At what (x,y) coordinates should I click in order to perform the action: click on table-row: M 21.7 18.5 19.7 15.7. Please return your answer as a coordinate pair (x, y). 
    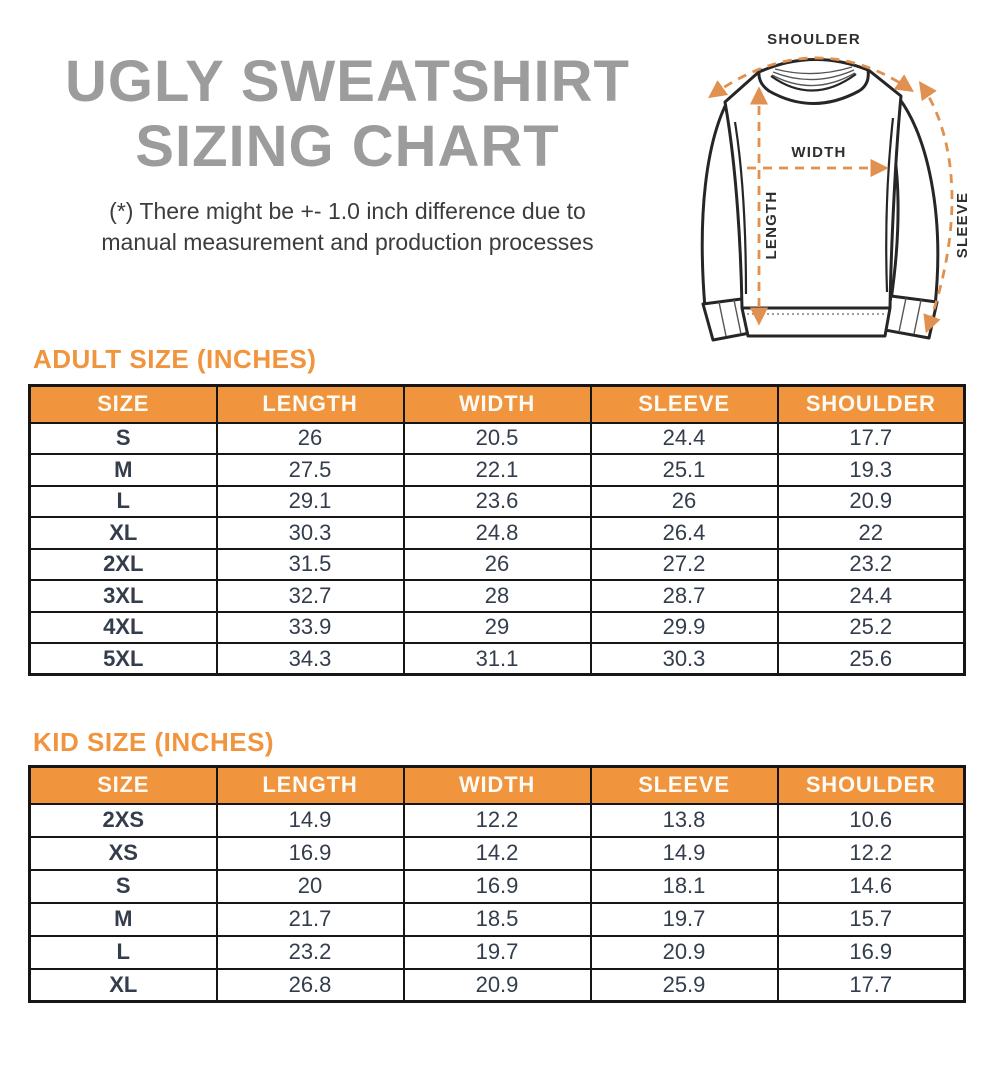
    Looking at the image, I should click on (497, 919).